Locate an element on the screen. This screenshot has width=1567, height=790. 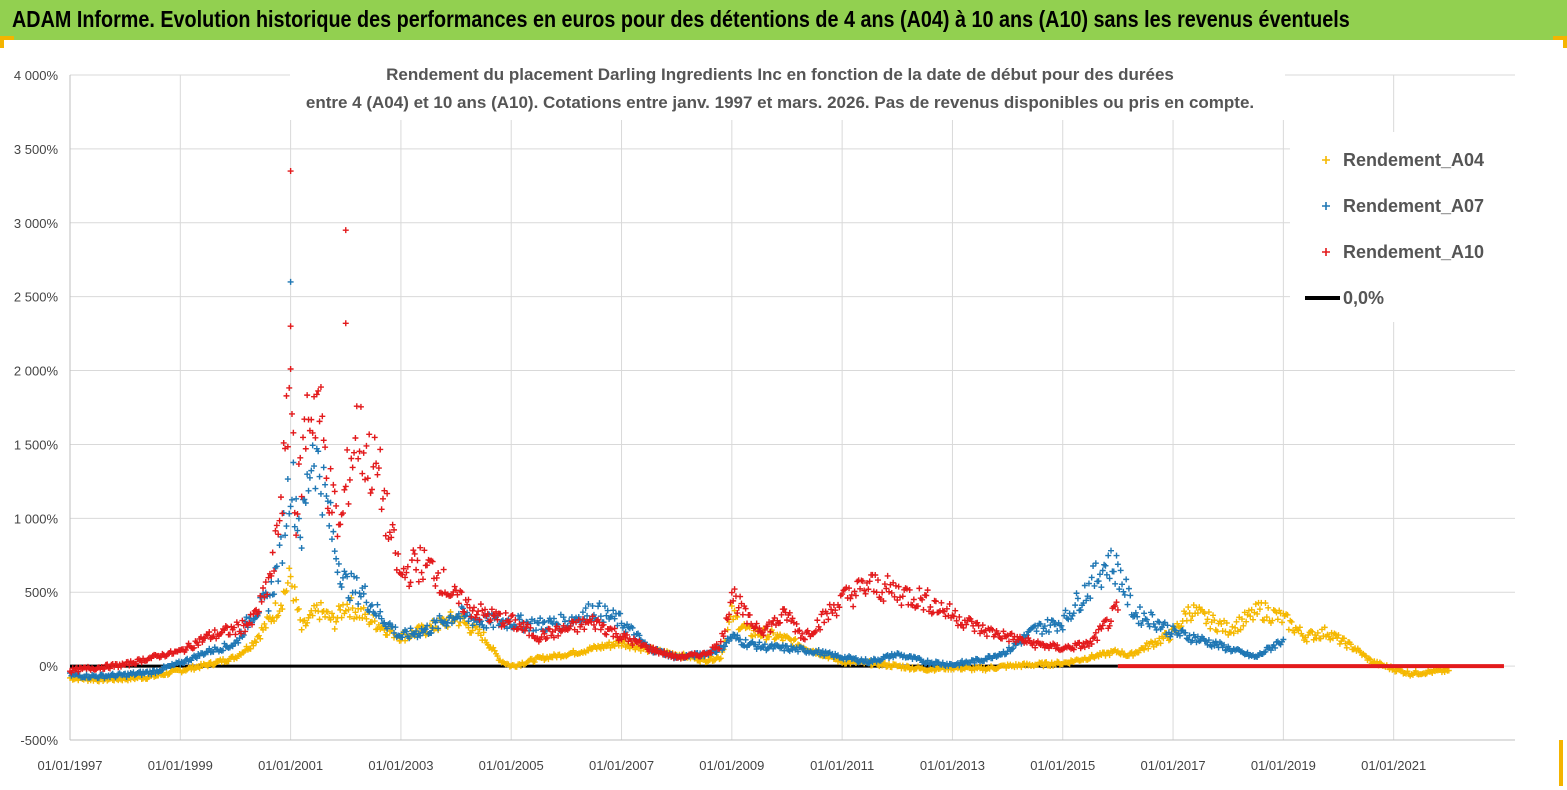
y-tick-label: 4 000% is located at coordinates (36, 75).